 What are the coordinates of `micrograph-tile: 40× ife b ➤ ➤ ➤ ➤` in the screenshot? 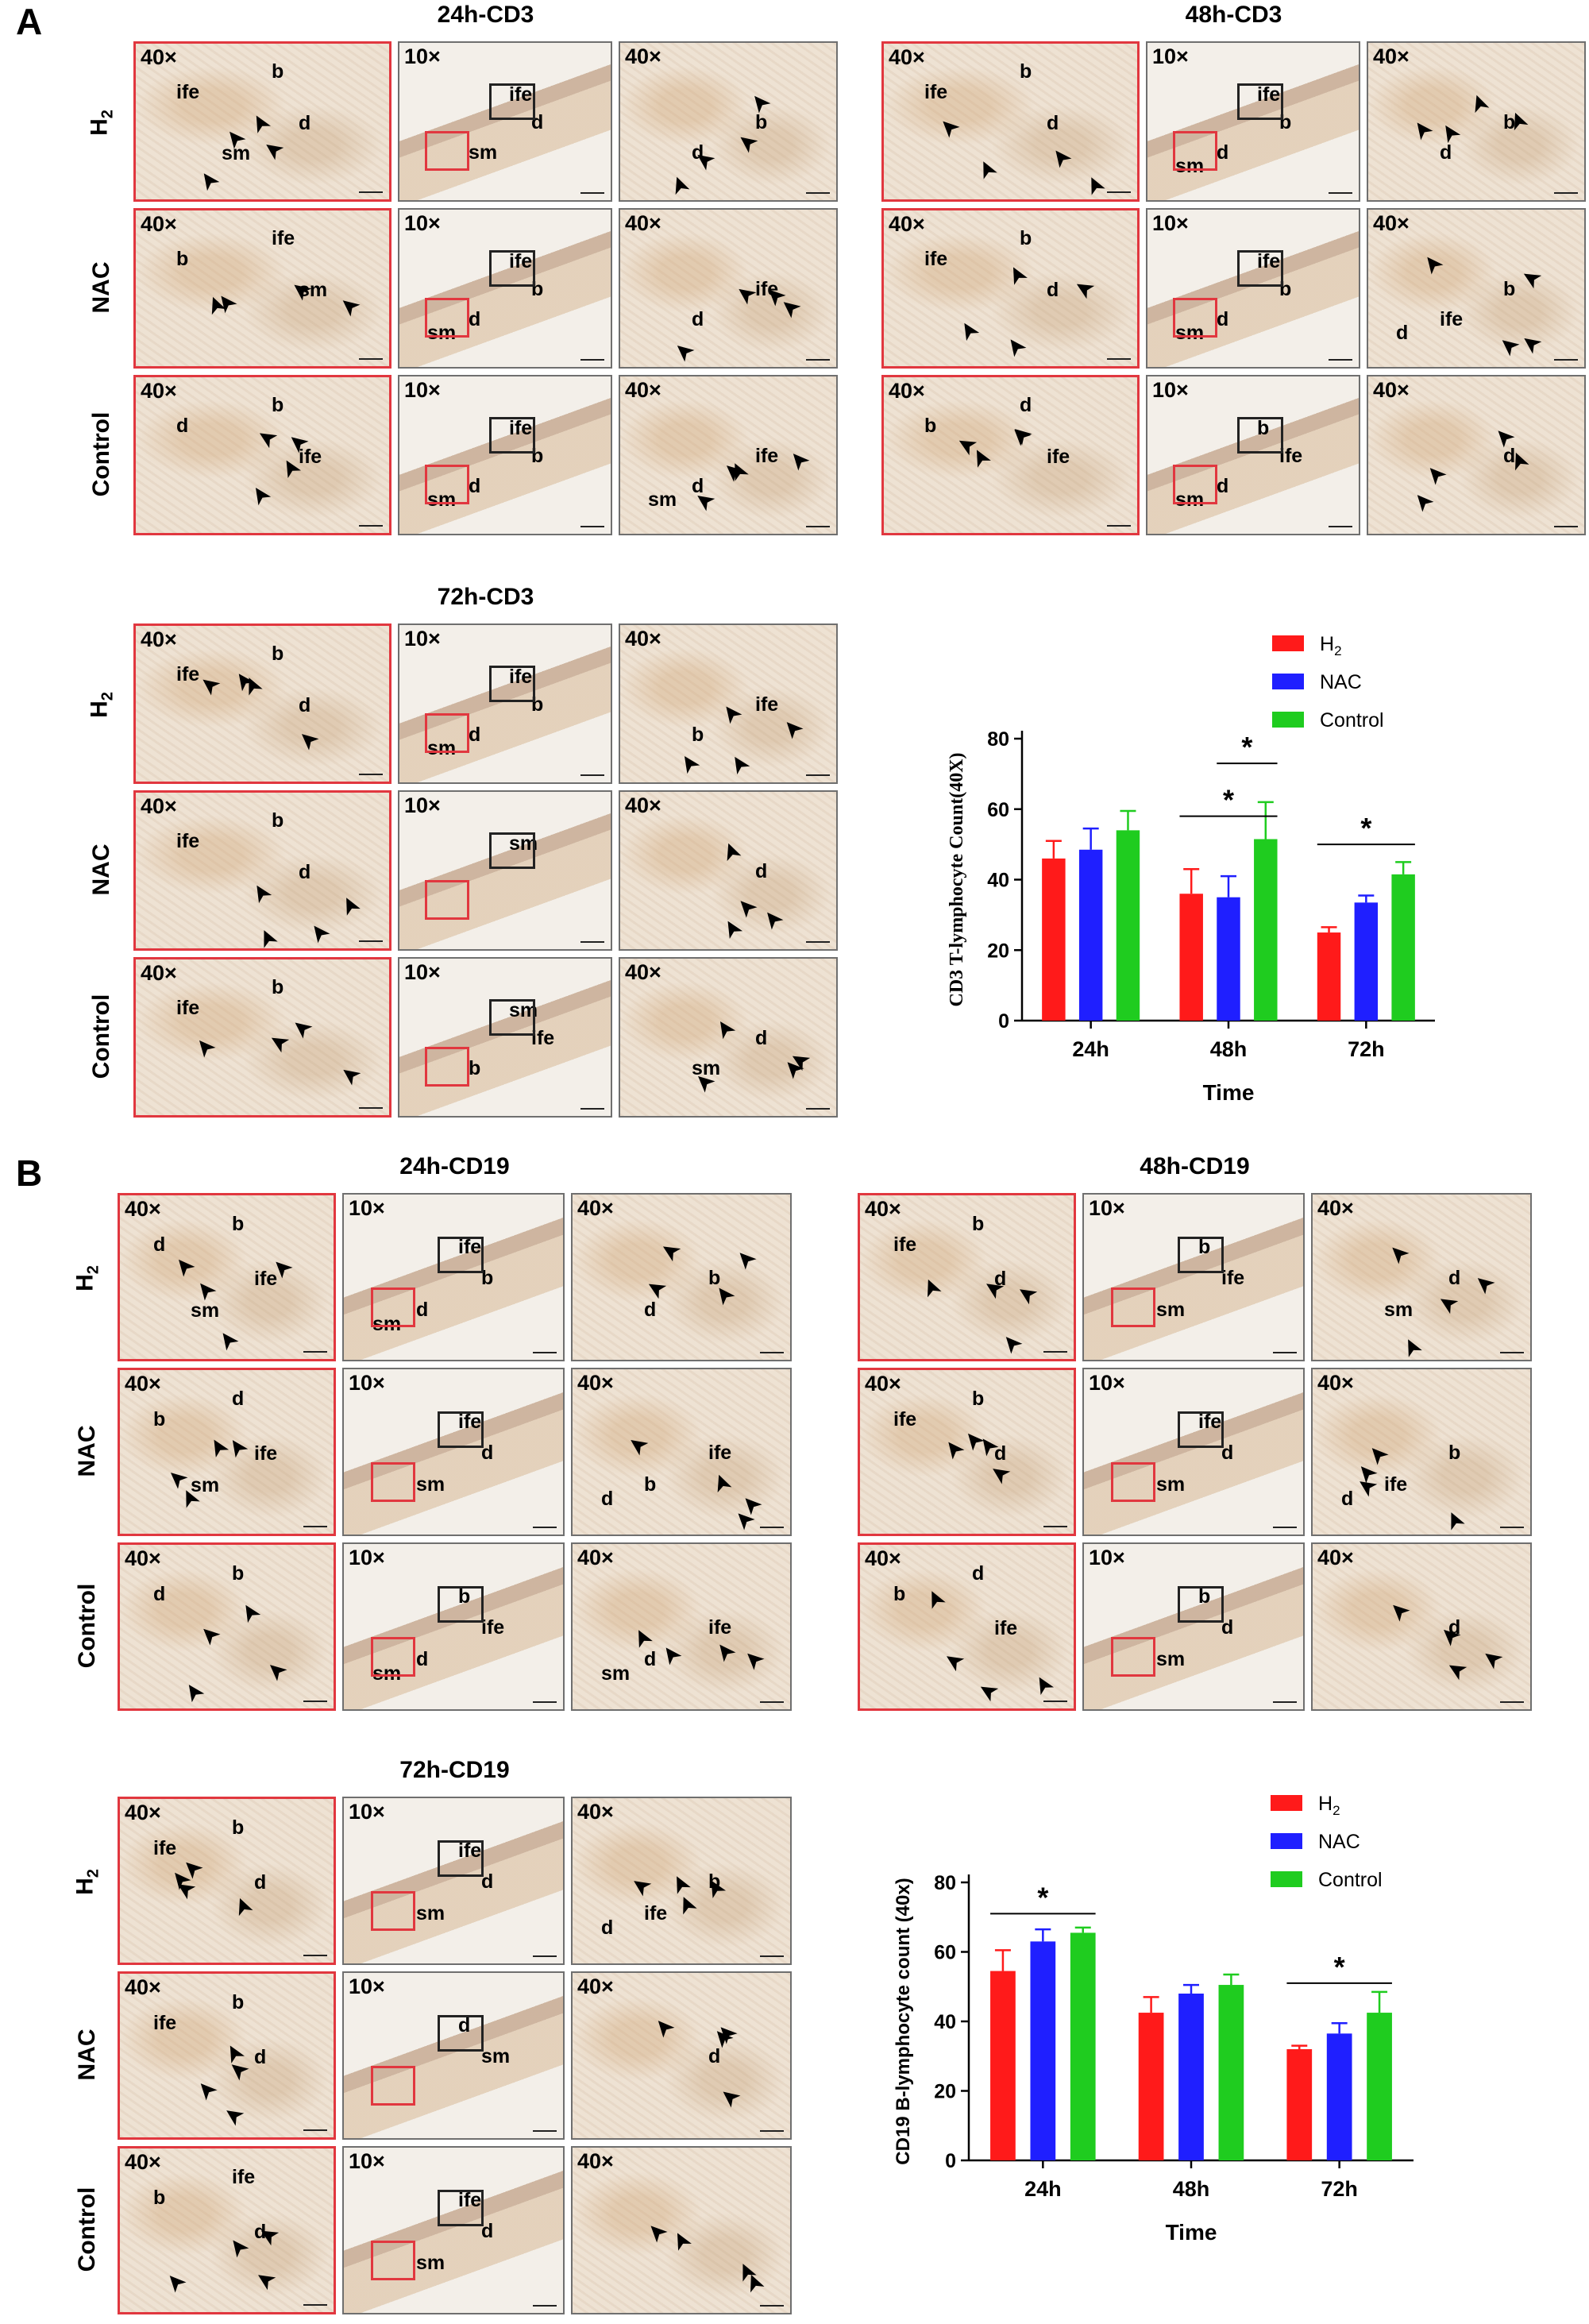 It's located at (262, 1037).